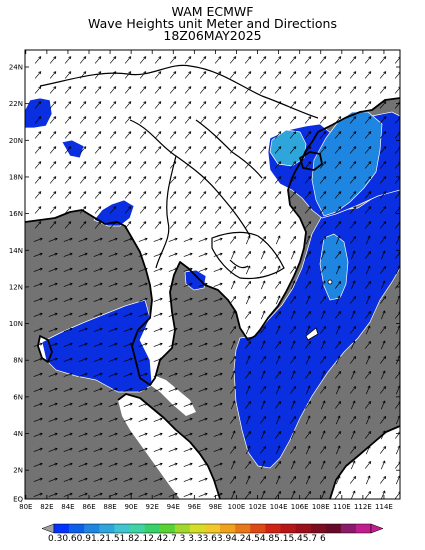 Image resolution: width=425 pixels, height=550 pixels. I want to click on y-tick-label: 16N, so click(16, 214).